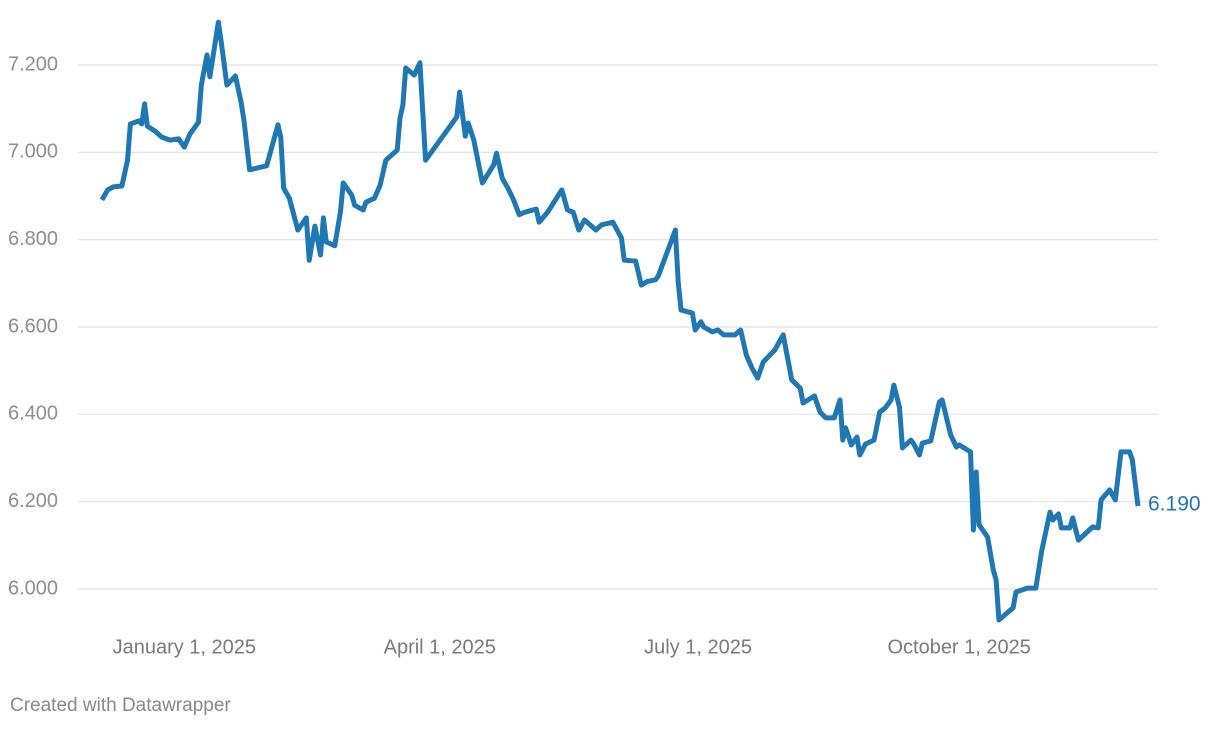 This screenshot has width=1220, height=730. I want to click on value-label: 6.190, so click(1174, 504).